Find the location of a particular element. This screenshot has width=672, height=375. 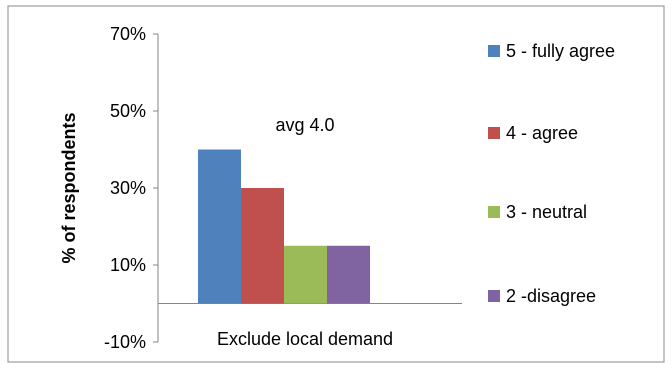

y-tick-labels: -10% 10% 30% 50% 70% is located at coordinates (125, 188).